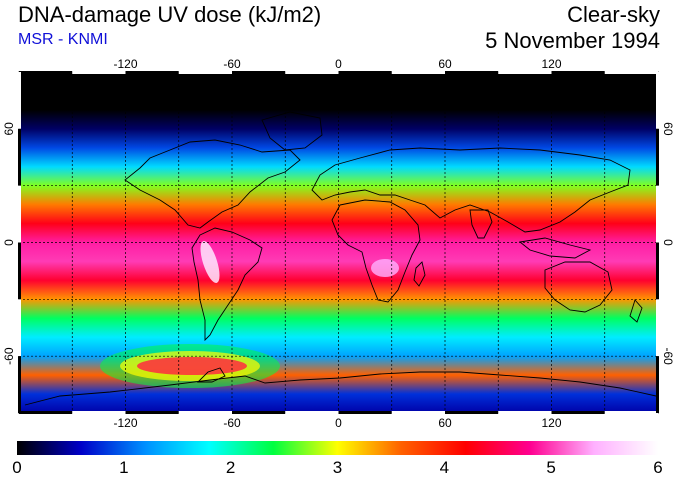  Describe the element at coordinates (9, 242) in the screenshot. I see `lat-label-left: 0` at that location.